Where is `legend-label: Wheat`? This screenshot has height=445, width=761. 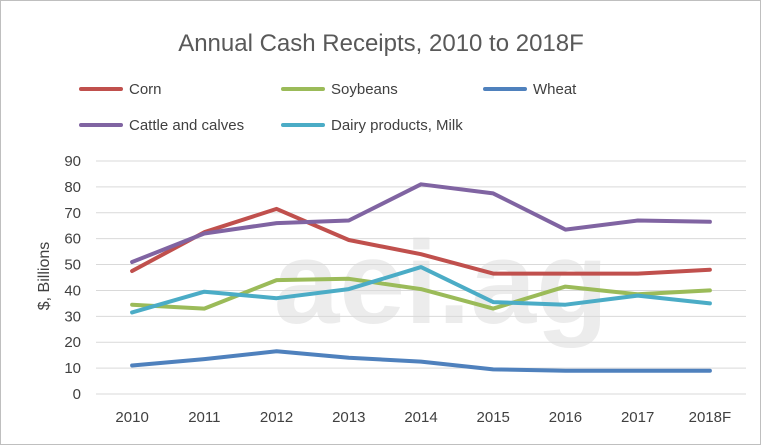
legend-label: Wheat is located at coordinates (555, 89).